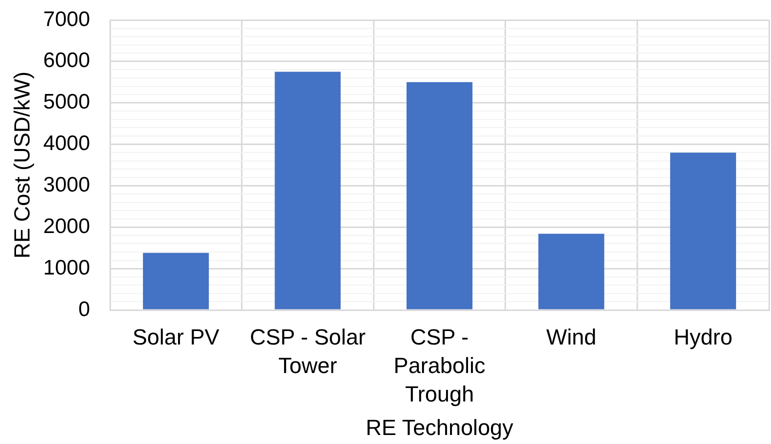 This screenshot has width=771, height=444. What do you see at coordinates (440, 427) in the screenshot?
I see `x-axis-title: RE Technology` at bounding box center [440, 427].